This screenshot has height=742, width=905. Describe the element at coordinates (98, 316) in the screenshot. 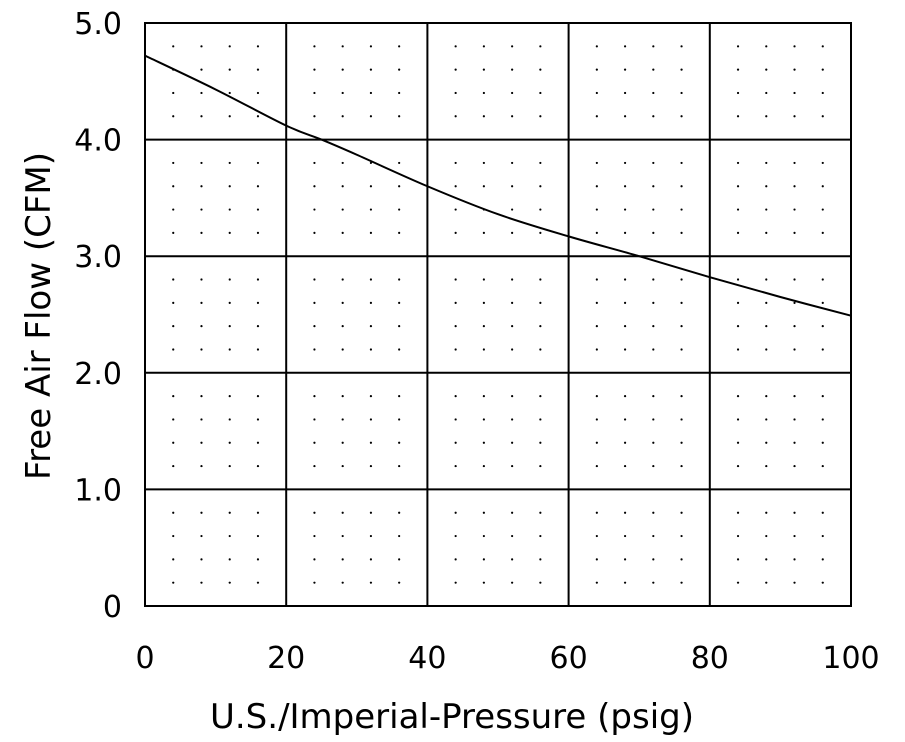

I see `y-tick-labels: 0 1.0 2.0 3.0 4.0 5.0` at that location.